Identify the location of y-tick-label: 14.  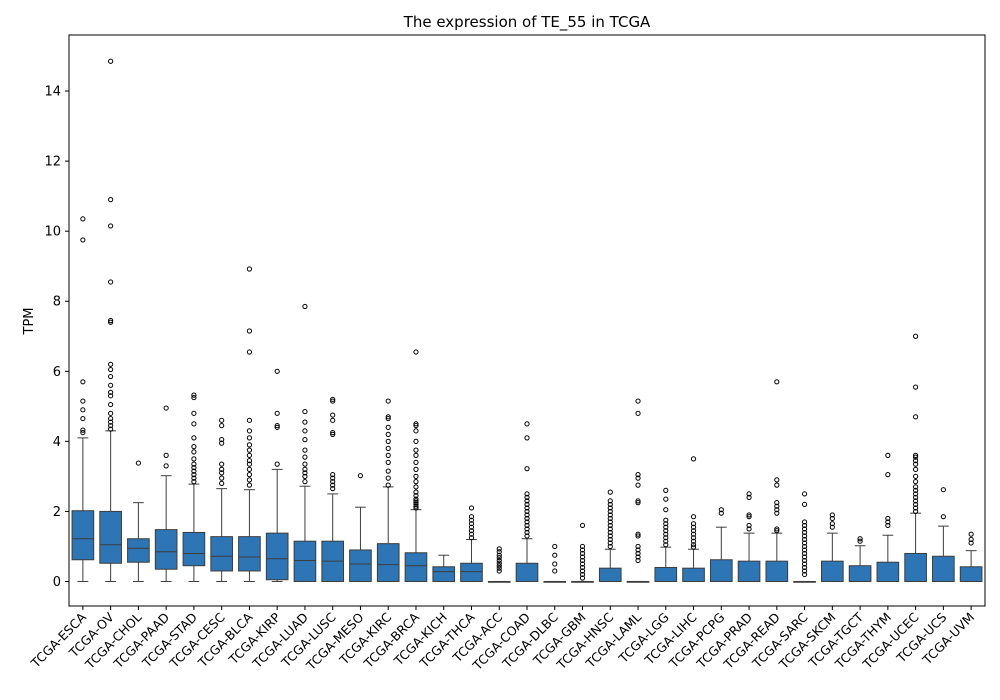
(52, 92).